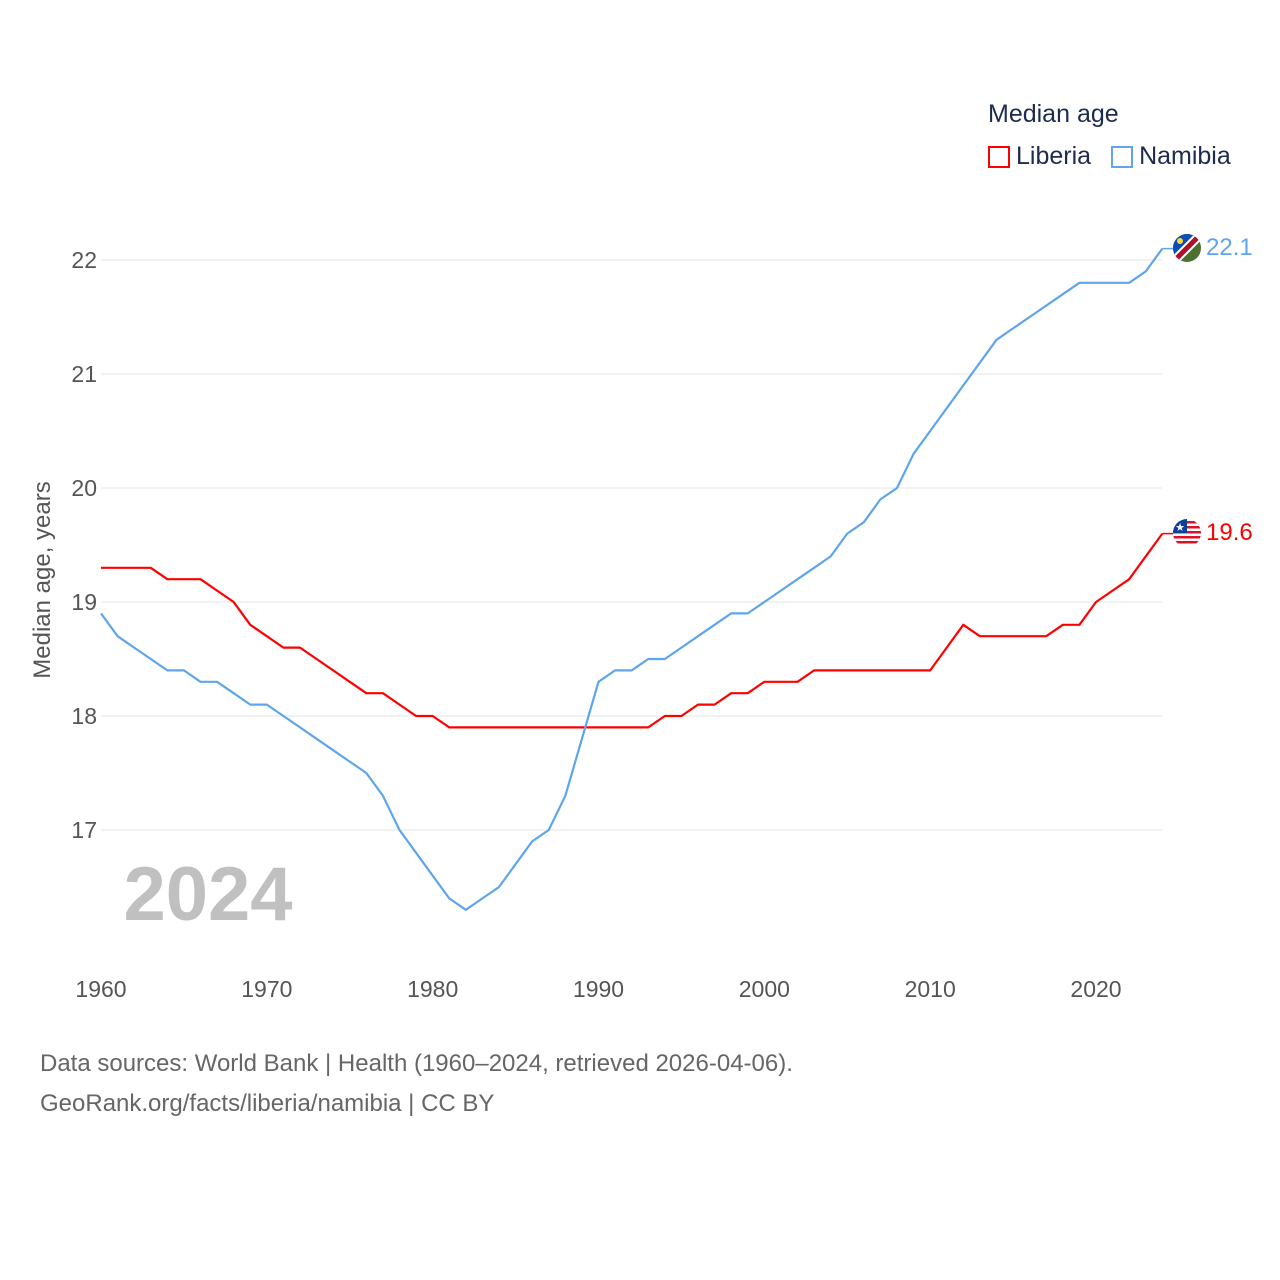 Image resolution: width=1280 pixels, height=1280 pixels. What do you see at coordinates (930, 989) in the screenshot?
I see `x-tick-label: 2010` at bounding box center [930, 989].